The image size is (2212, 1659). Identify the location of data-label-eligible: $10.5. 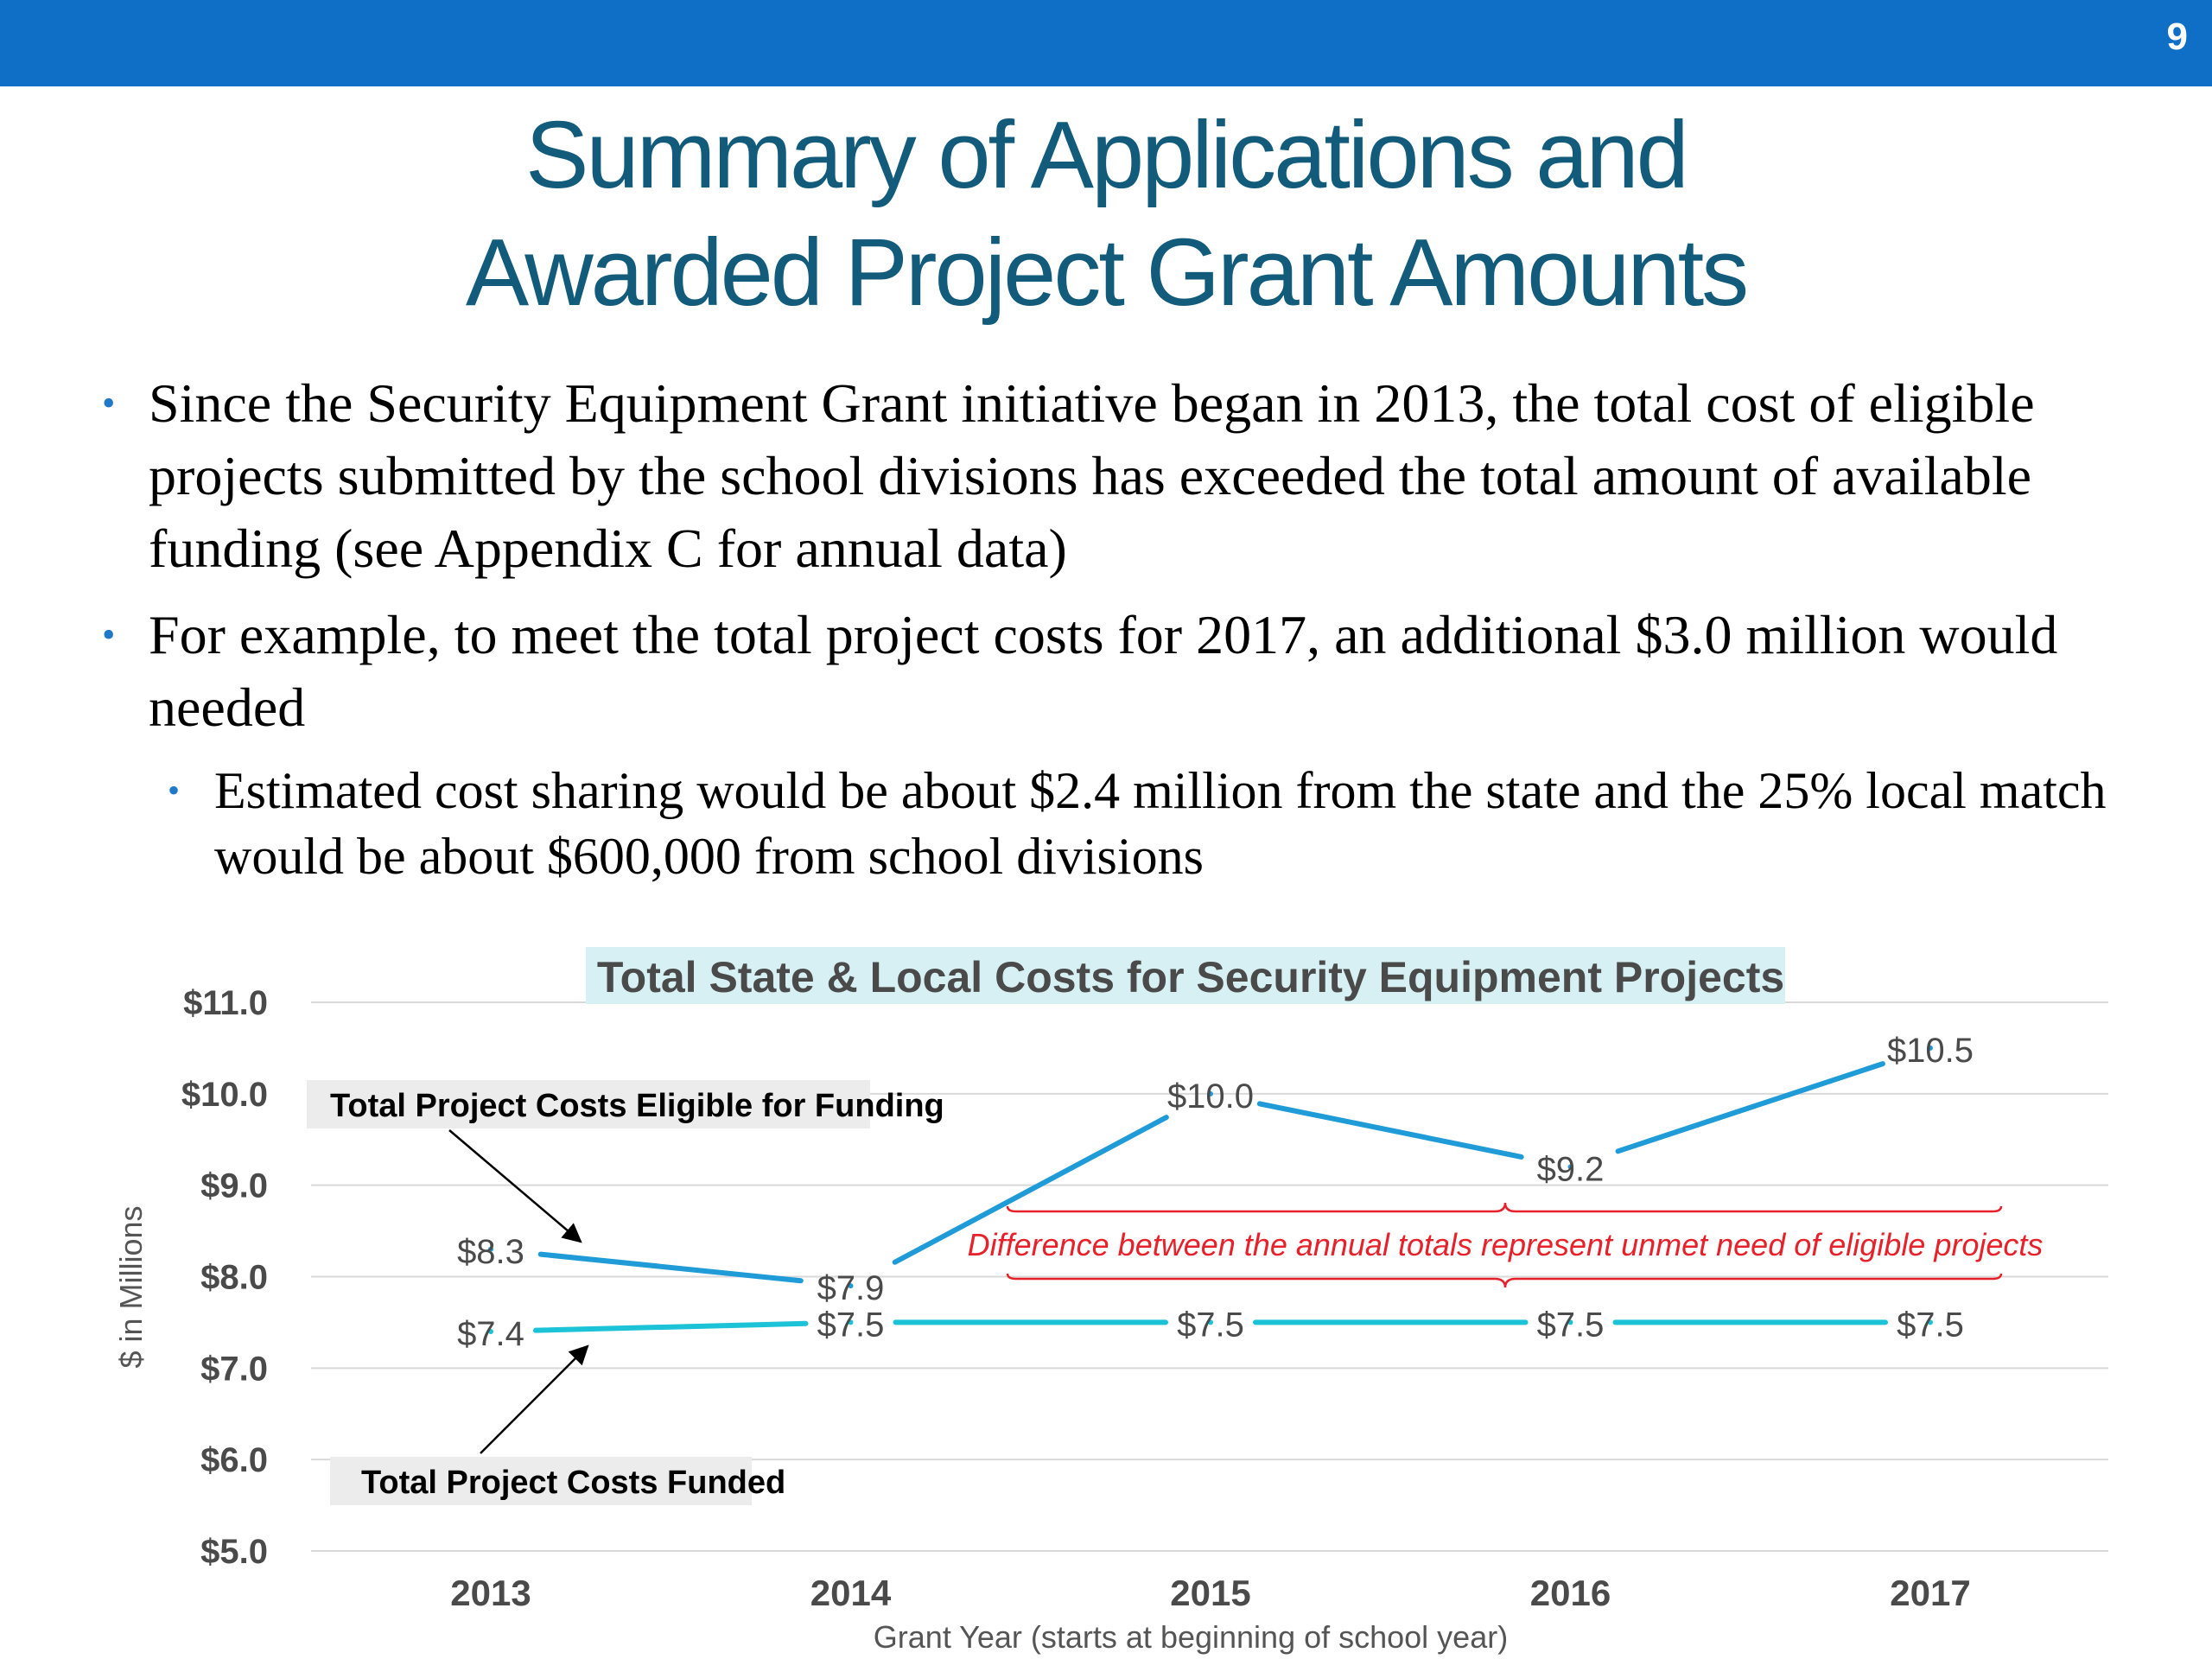
(1930, 1051).